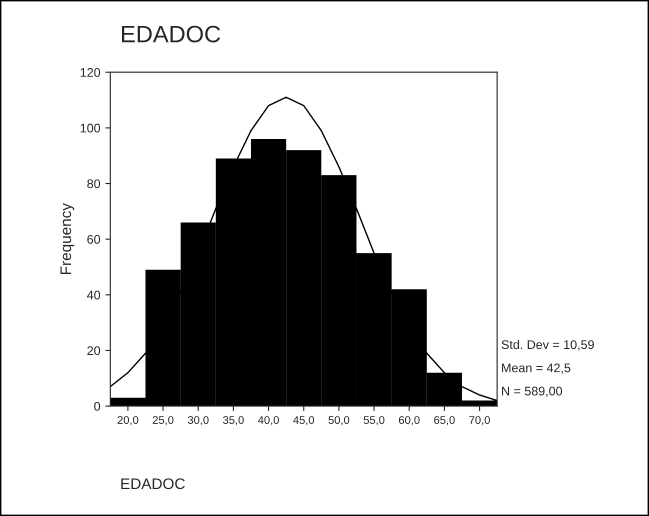 This screenshot has width=649, height=516. What do you see at coordinates (532, 391) in the screenshot?
I see `text: N = 589,00` at bounding box center [532, 391].